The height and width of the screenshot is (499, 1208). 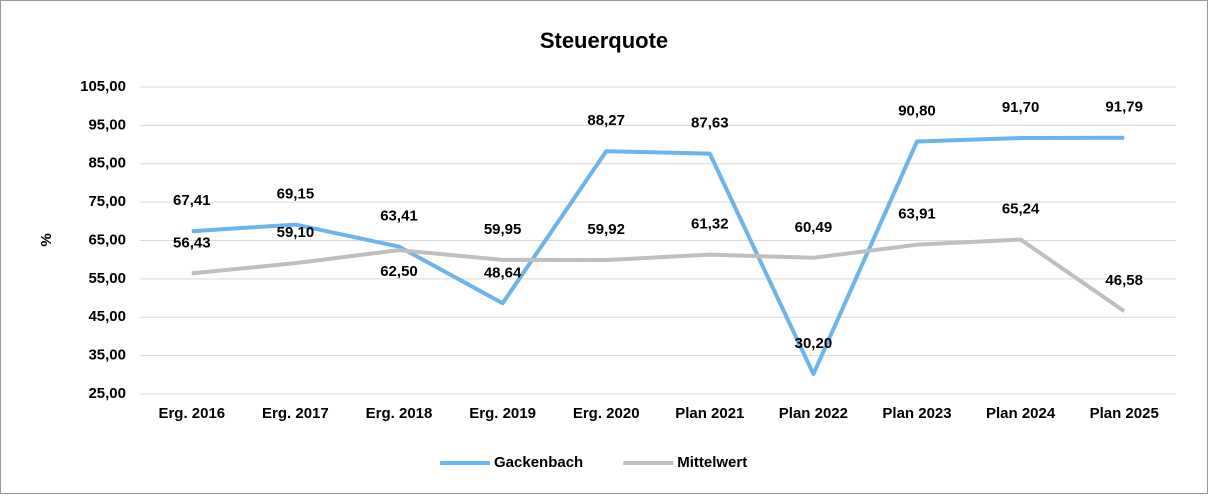 I want to click on y-axis-label: %, so click(x=46, y=239).